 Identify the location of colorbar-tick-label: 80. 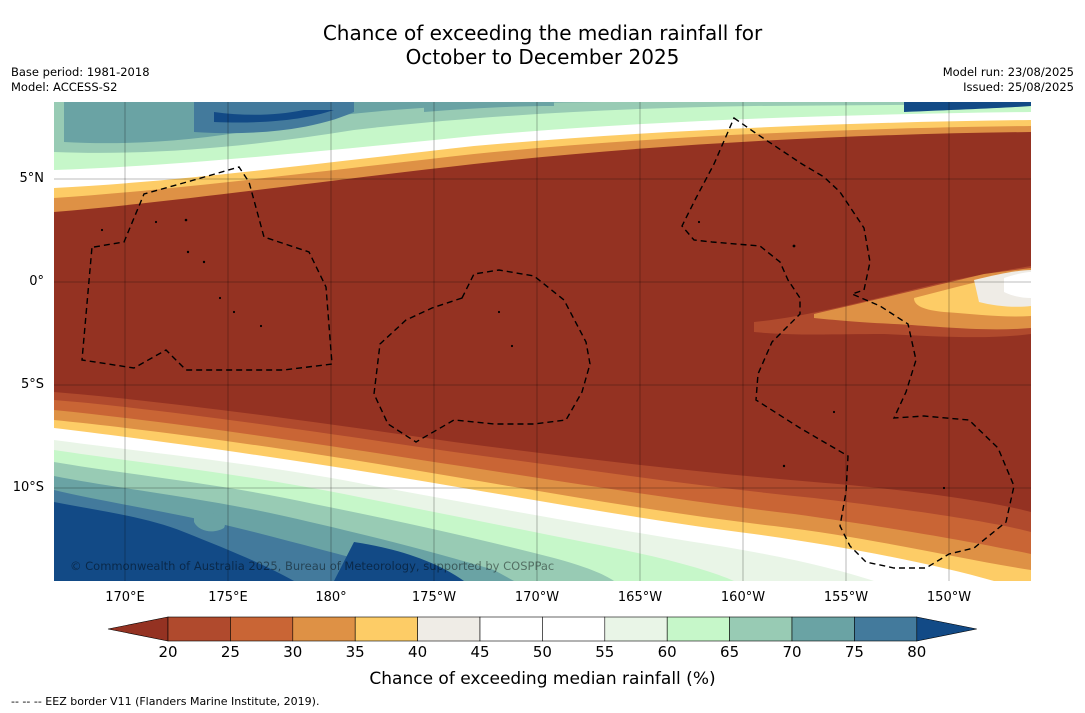
(917, 652).